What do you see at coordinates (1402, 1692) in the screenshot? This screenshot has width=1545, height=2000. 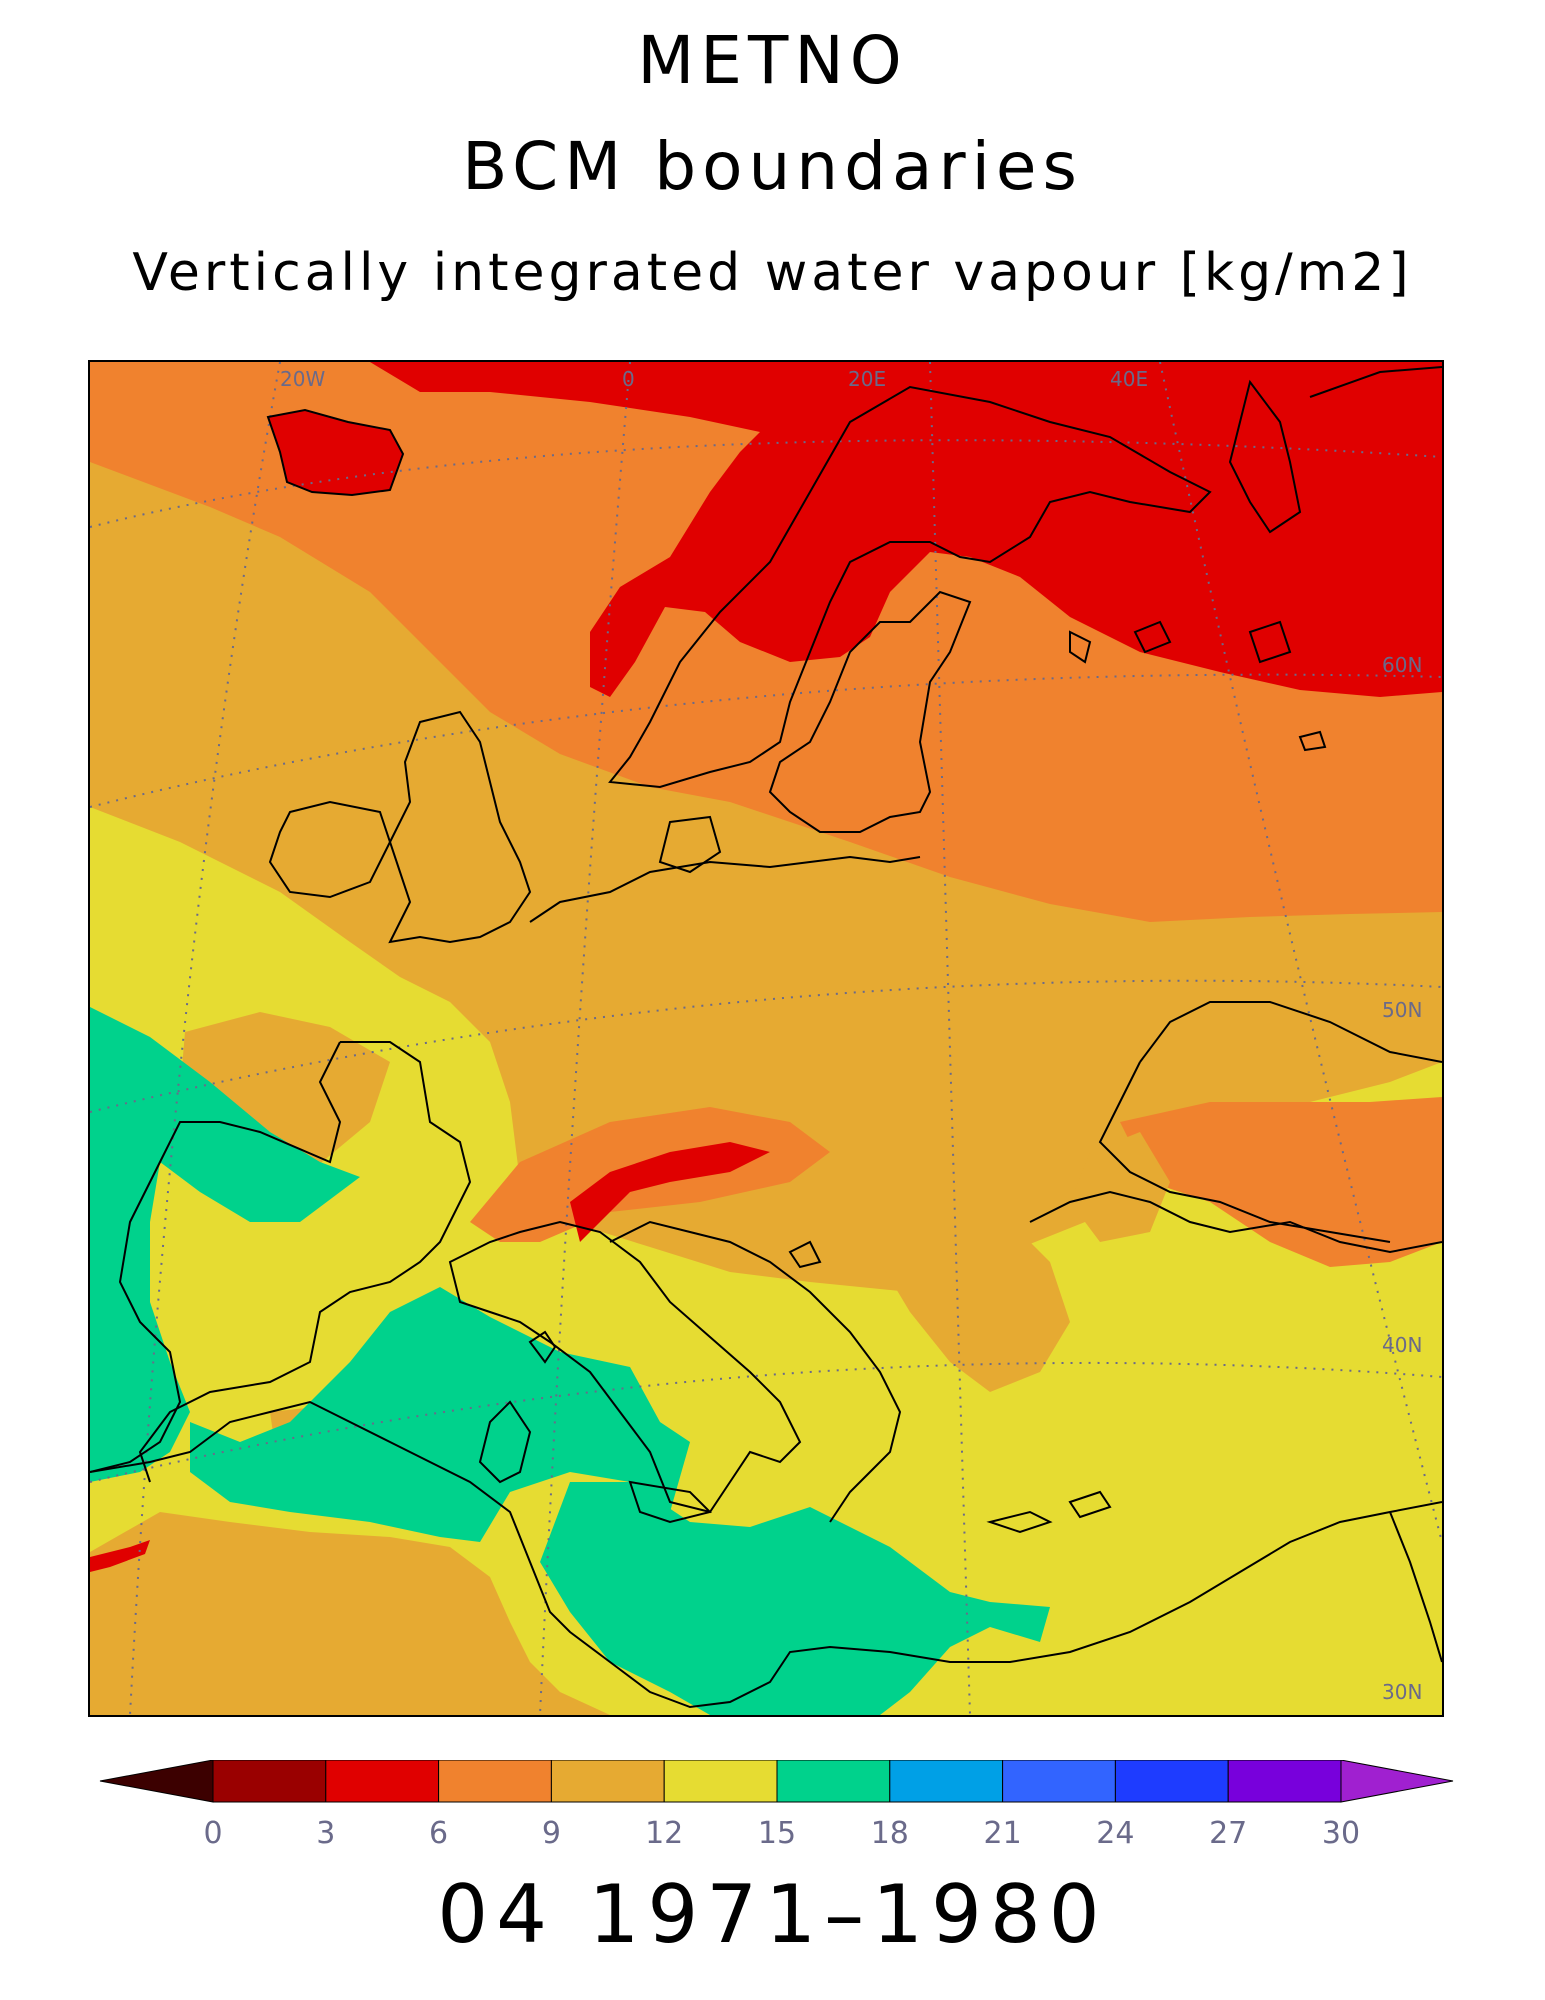 I see `lat-label-30n: 30N` at bounding box center [1402, 1692].